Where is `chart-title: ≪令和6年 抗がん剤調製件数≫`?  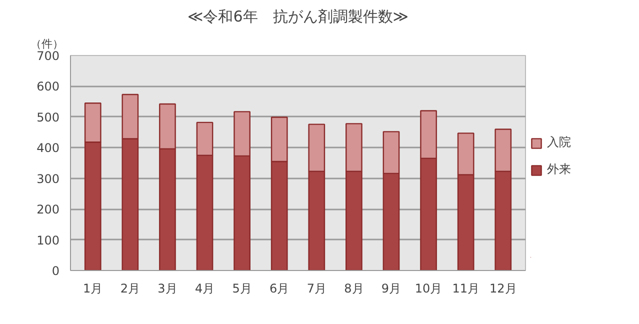 chart-title: ≪令和6年 抗がん剤調製件数≫ is located at coordinates (298, 17).